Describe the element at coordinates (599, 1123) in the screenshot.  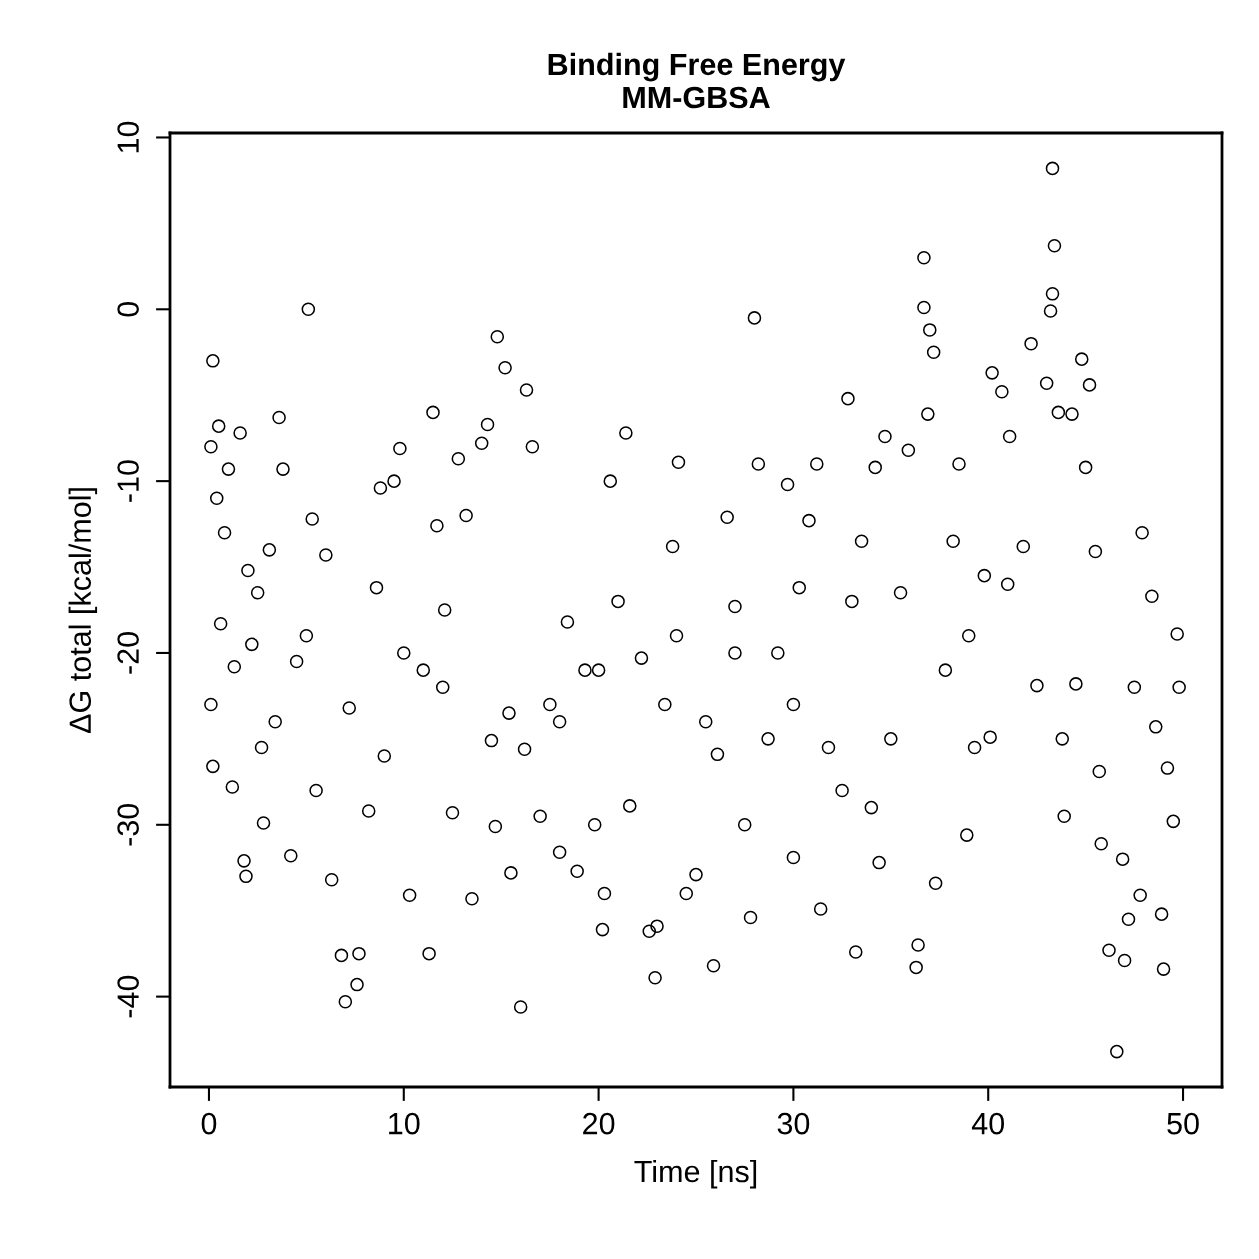
I see `x-tick-label: 20` at that location.